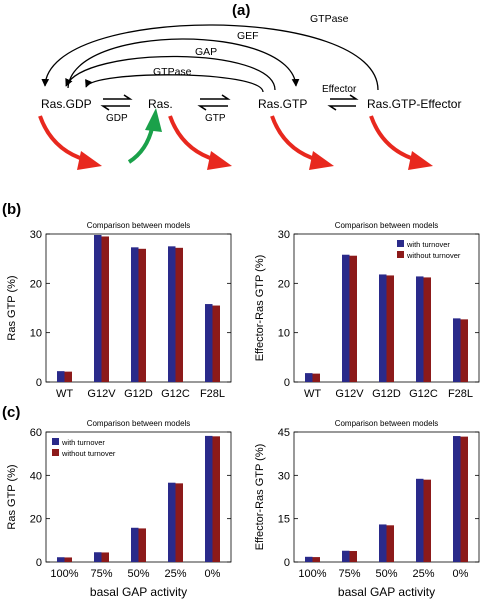 The height and width of the screenshot is (600, 499). Describe the element at coordinates (138, 394) in the screenshot. I see `x-tick-label: G12D` at that location.